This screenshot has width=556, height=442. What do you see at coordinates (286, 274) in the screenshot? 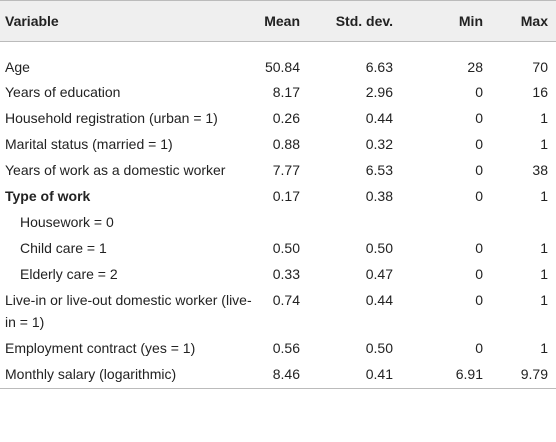
I see `table-cell: 0.33` at bounding box center [286, 274].